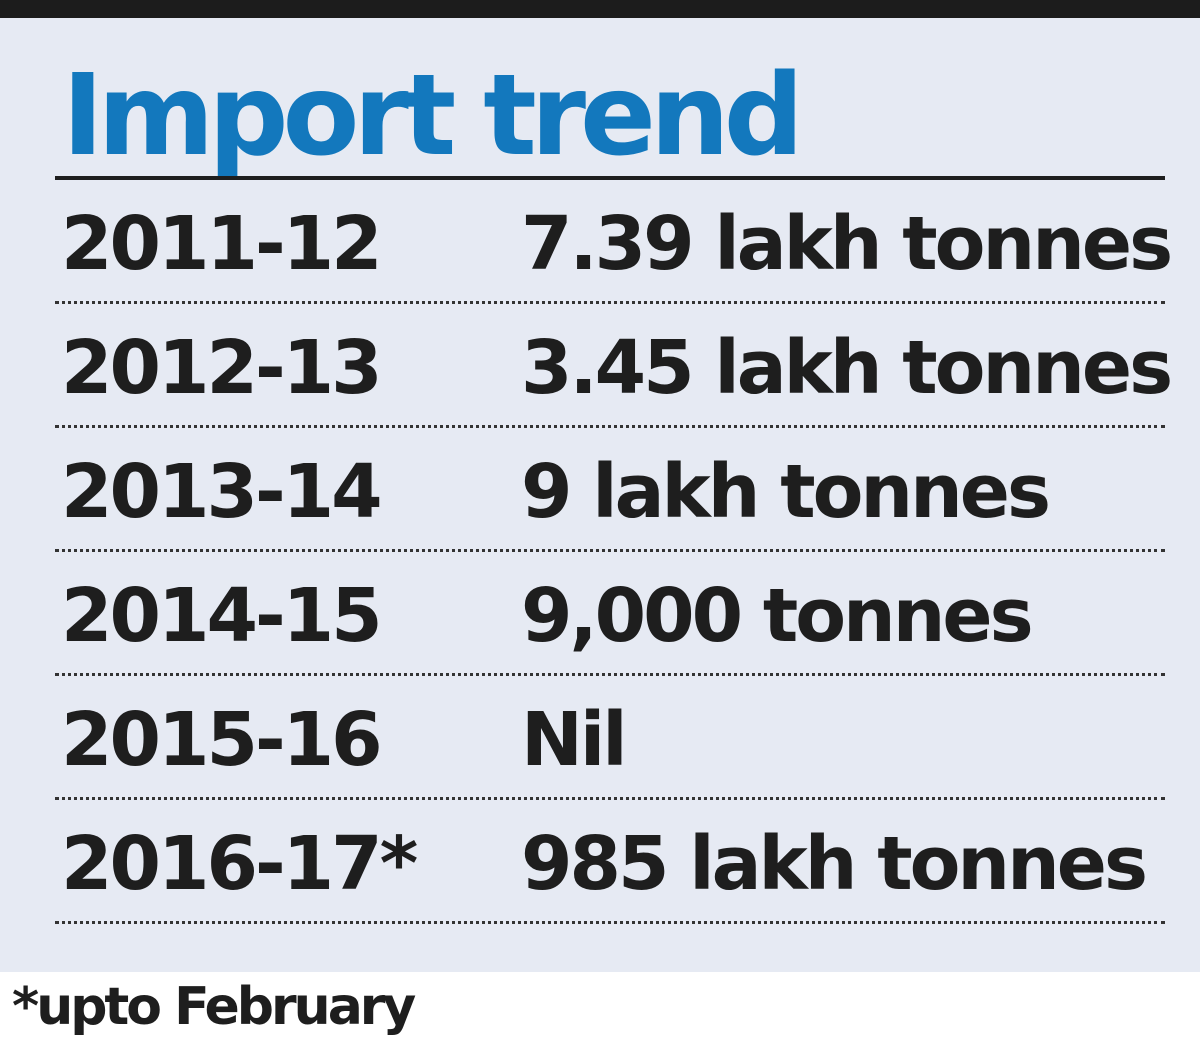  Describe the element at coordinates (222, 740) in the screenshot. I see `year-cell: 2015-16` at that location.